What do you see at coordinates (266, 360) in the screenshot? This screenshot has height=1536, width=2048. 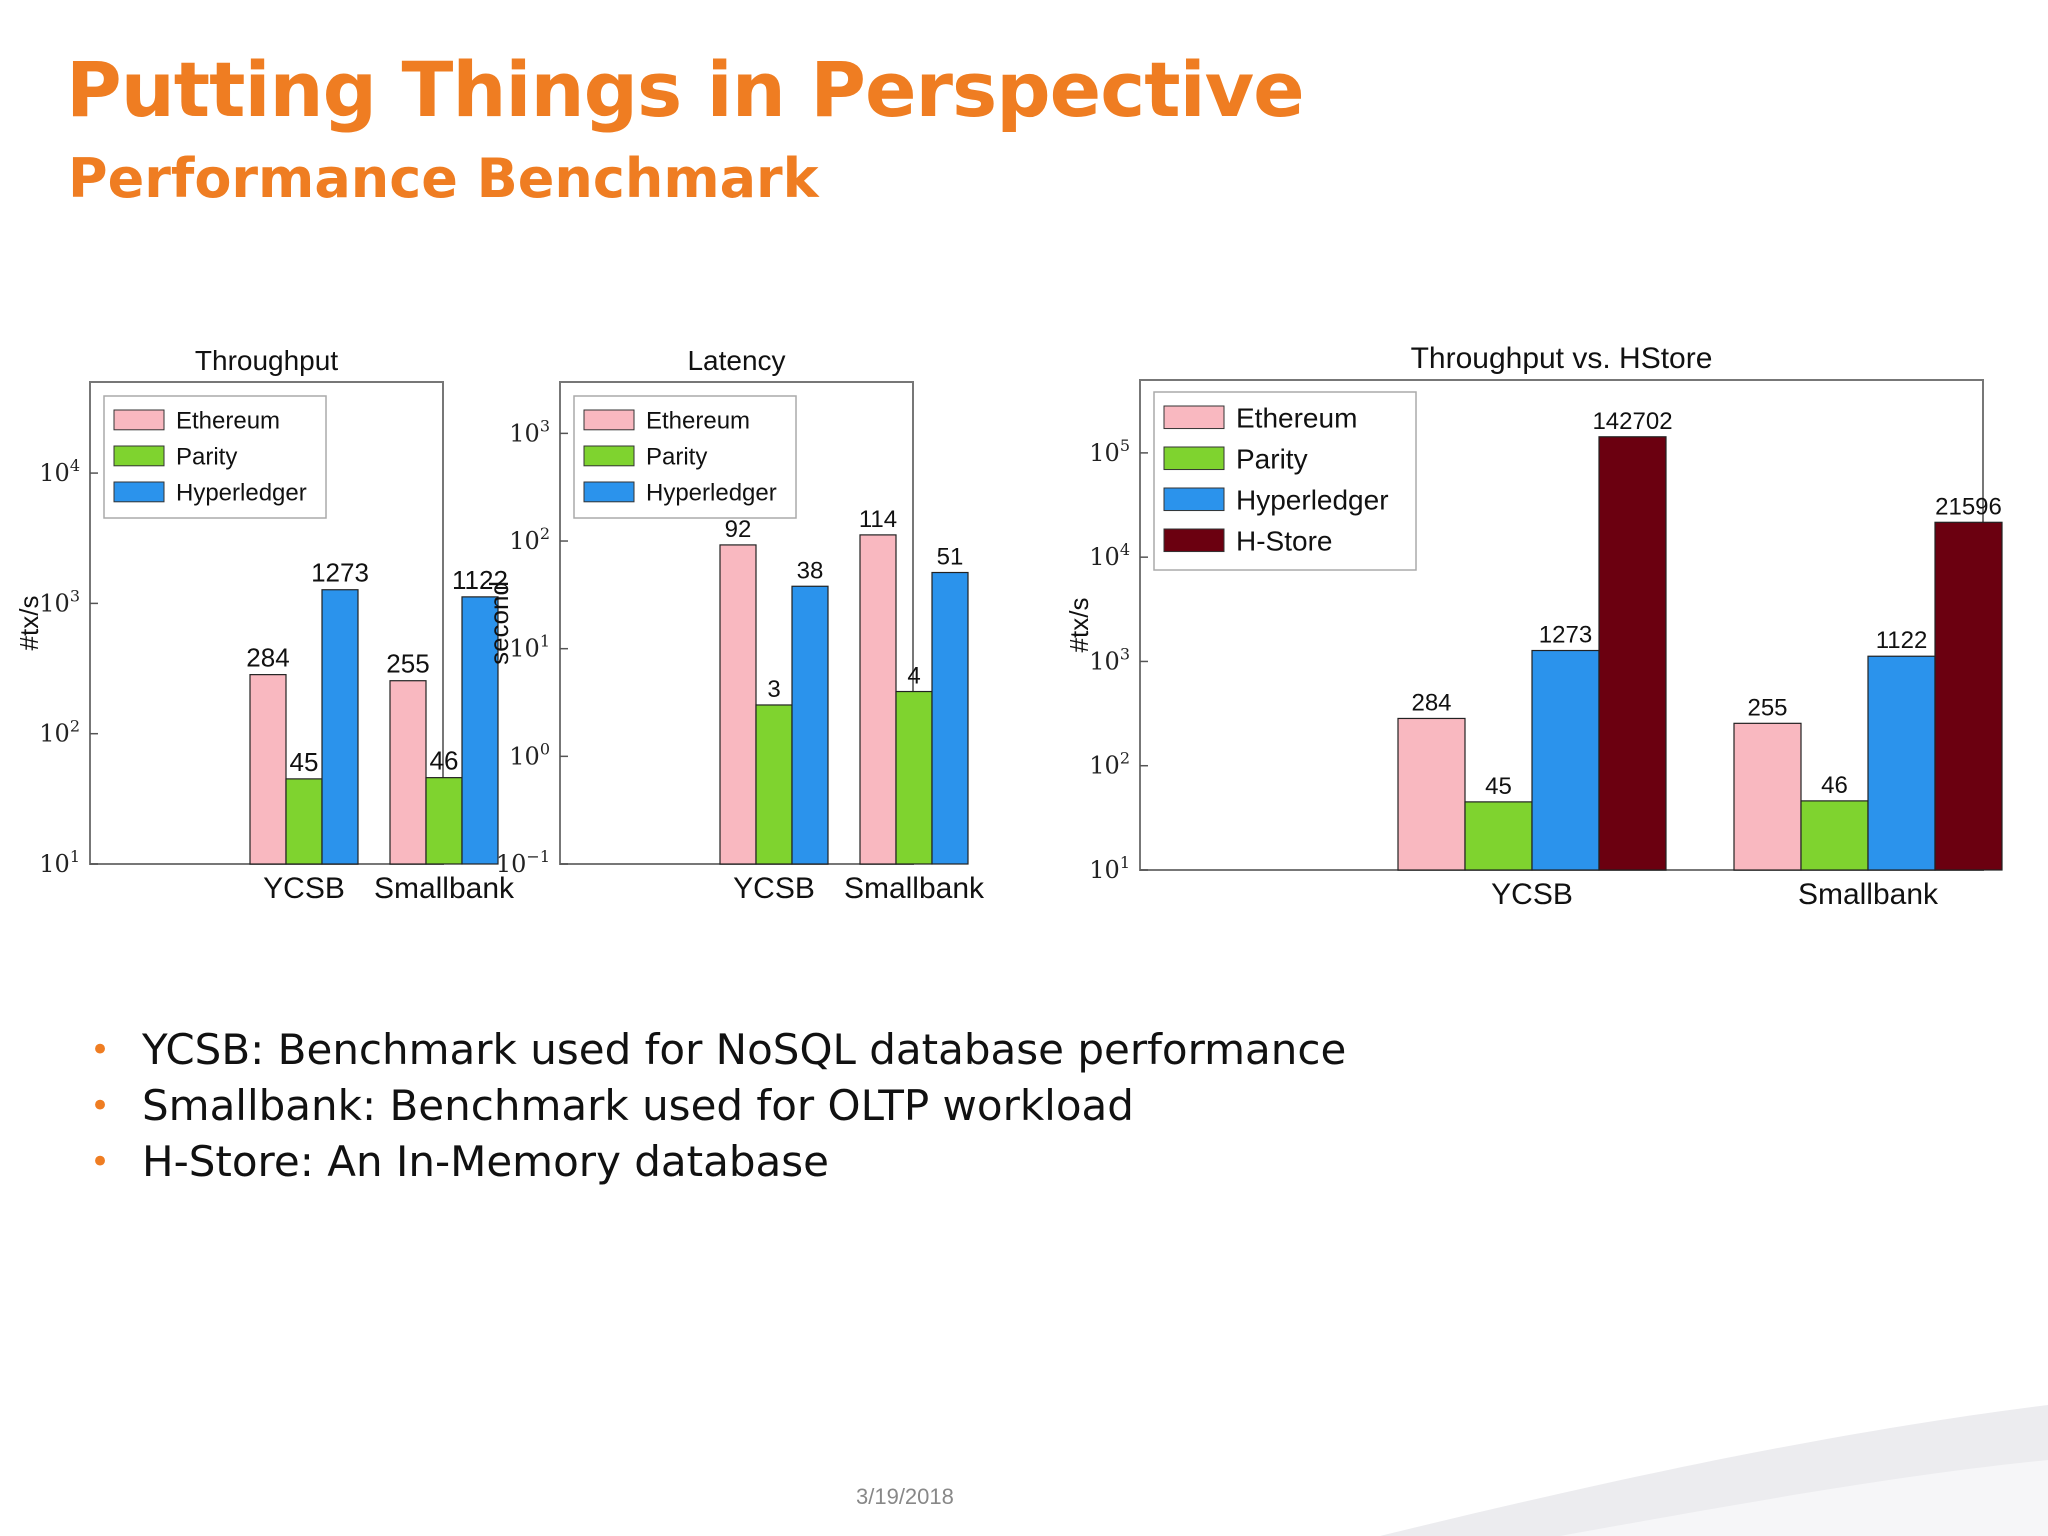 I see `chart-title: Throughput` at bounding box center [266, 360].